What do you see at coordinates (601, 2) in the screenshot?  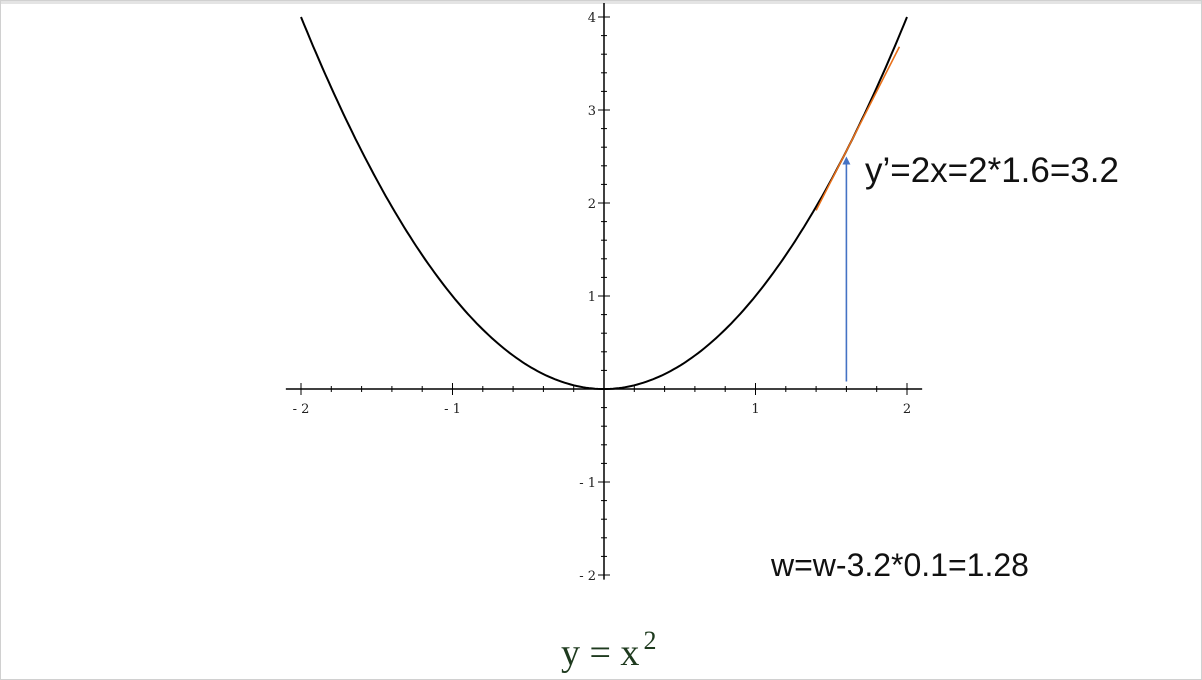 I see `top-bar` at bounding box center [601, 2].